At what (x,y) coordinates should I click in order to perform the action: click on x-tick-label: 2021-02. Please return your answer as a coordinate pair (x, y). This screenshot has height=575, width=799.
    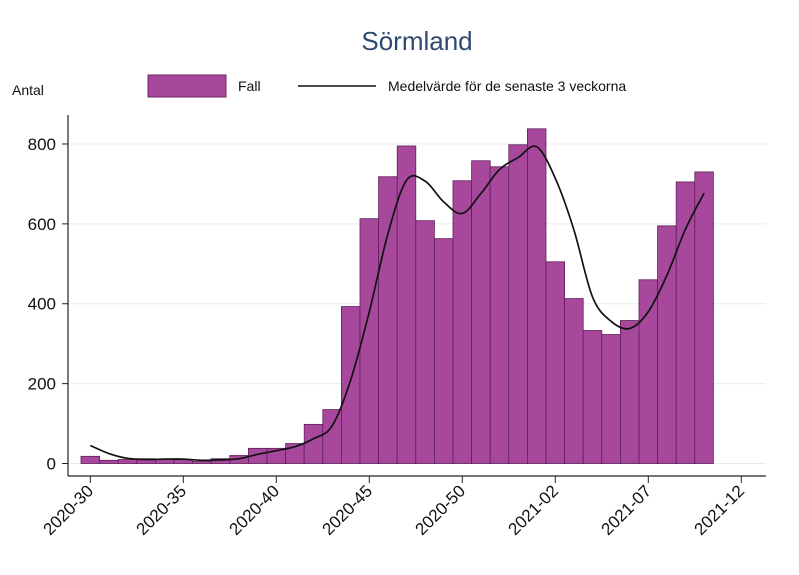
    Looking at the image, I should click on (534, 510).